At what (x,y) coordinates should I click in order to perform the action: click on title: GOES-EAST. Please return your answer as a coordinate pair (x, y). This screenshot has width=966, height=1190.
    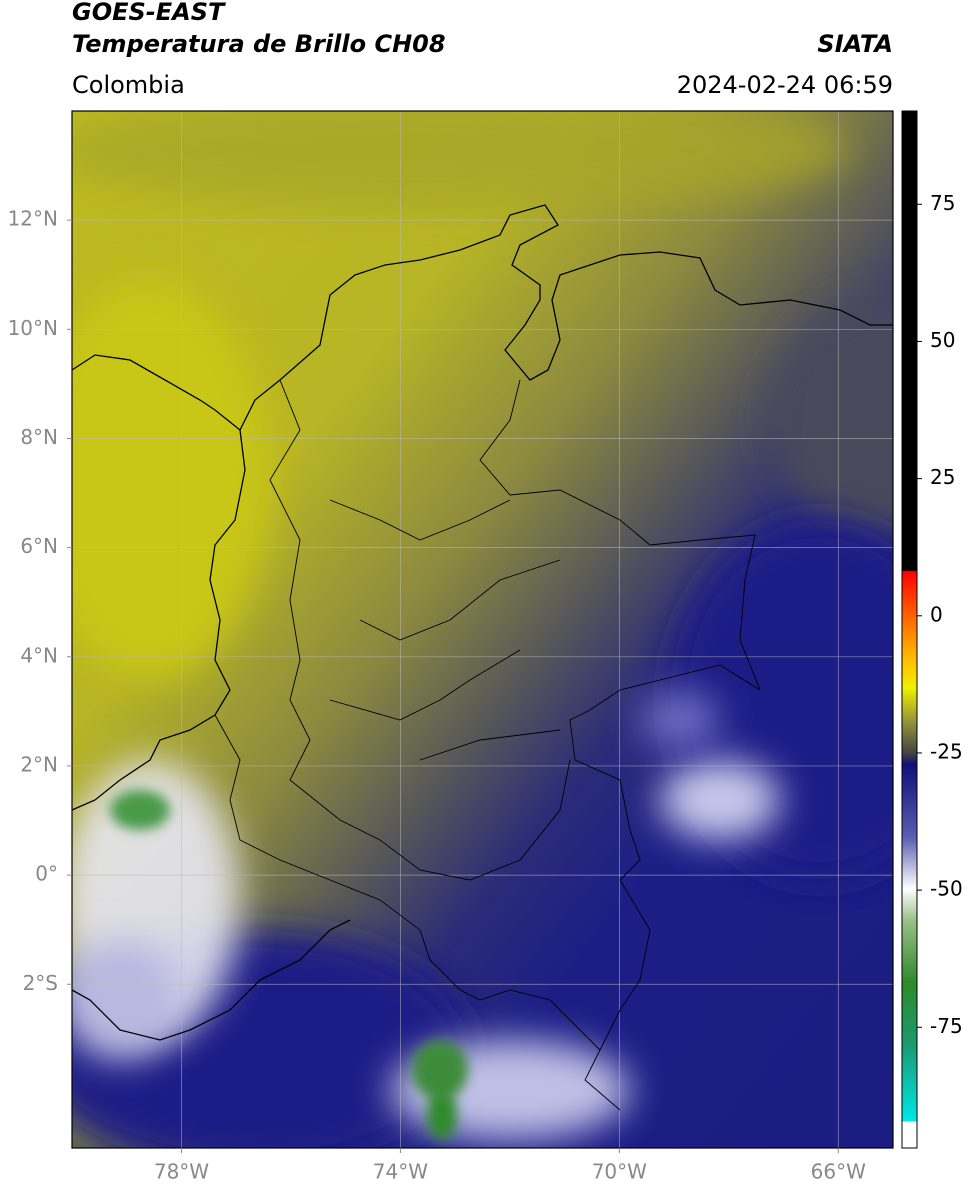
    Looking at the image, I should click on (149, 13).